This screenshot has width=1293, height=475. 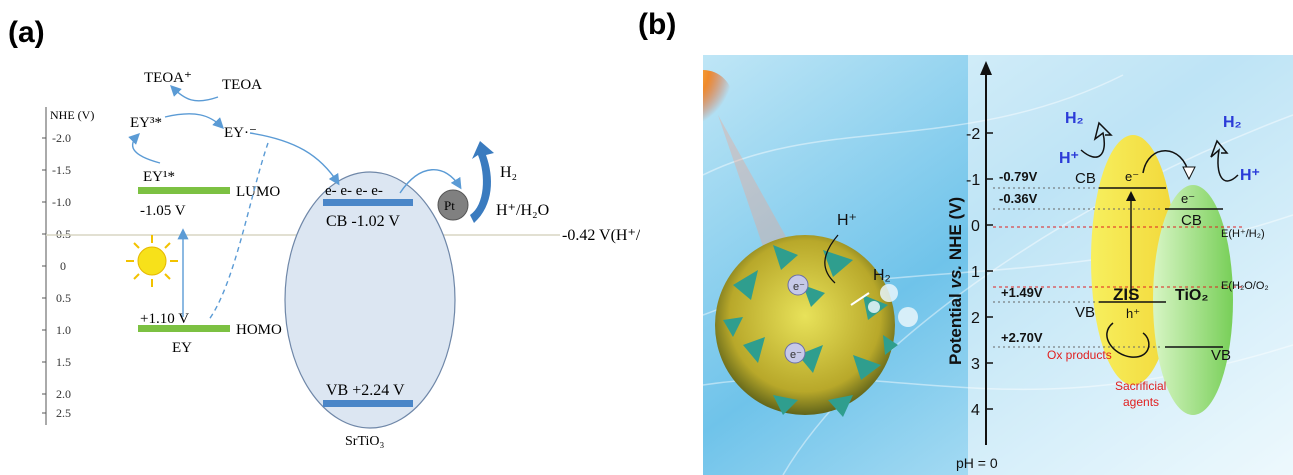 What do you see at coordinates (1140, 386) in the screenshot?
I see `sacrificial-label-1: Sacrificial` at bounding box center [1140, 386].